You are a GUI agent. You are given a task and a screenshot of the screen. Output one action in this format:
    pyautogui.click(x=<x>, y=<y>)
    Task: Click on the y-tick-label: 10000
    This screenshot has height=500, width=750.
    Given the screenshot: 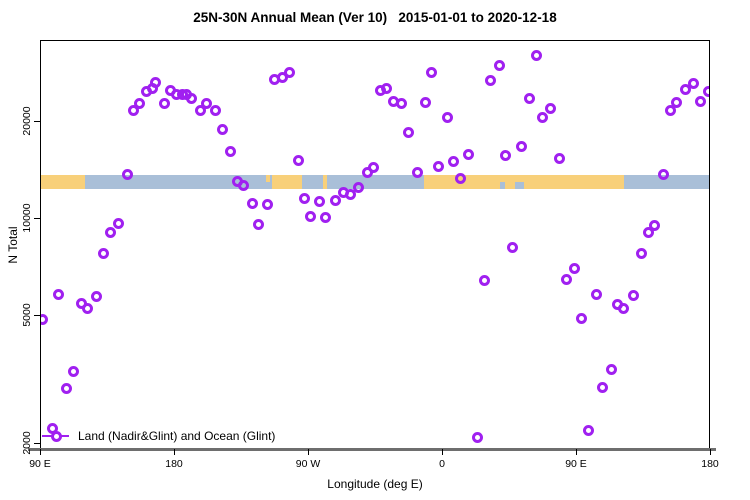 What is the action you would take?
    pyautogui.click(x=27, y=218)
    